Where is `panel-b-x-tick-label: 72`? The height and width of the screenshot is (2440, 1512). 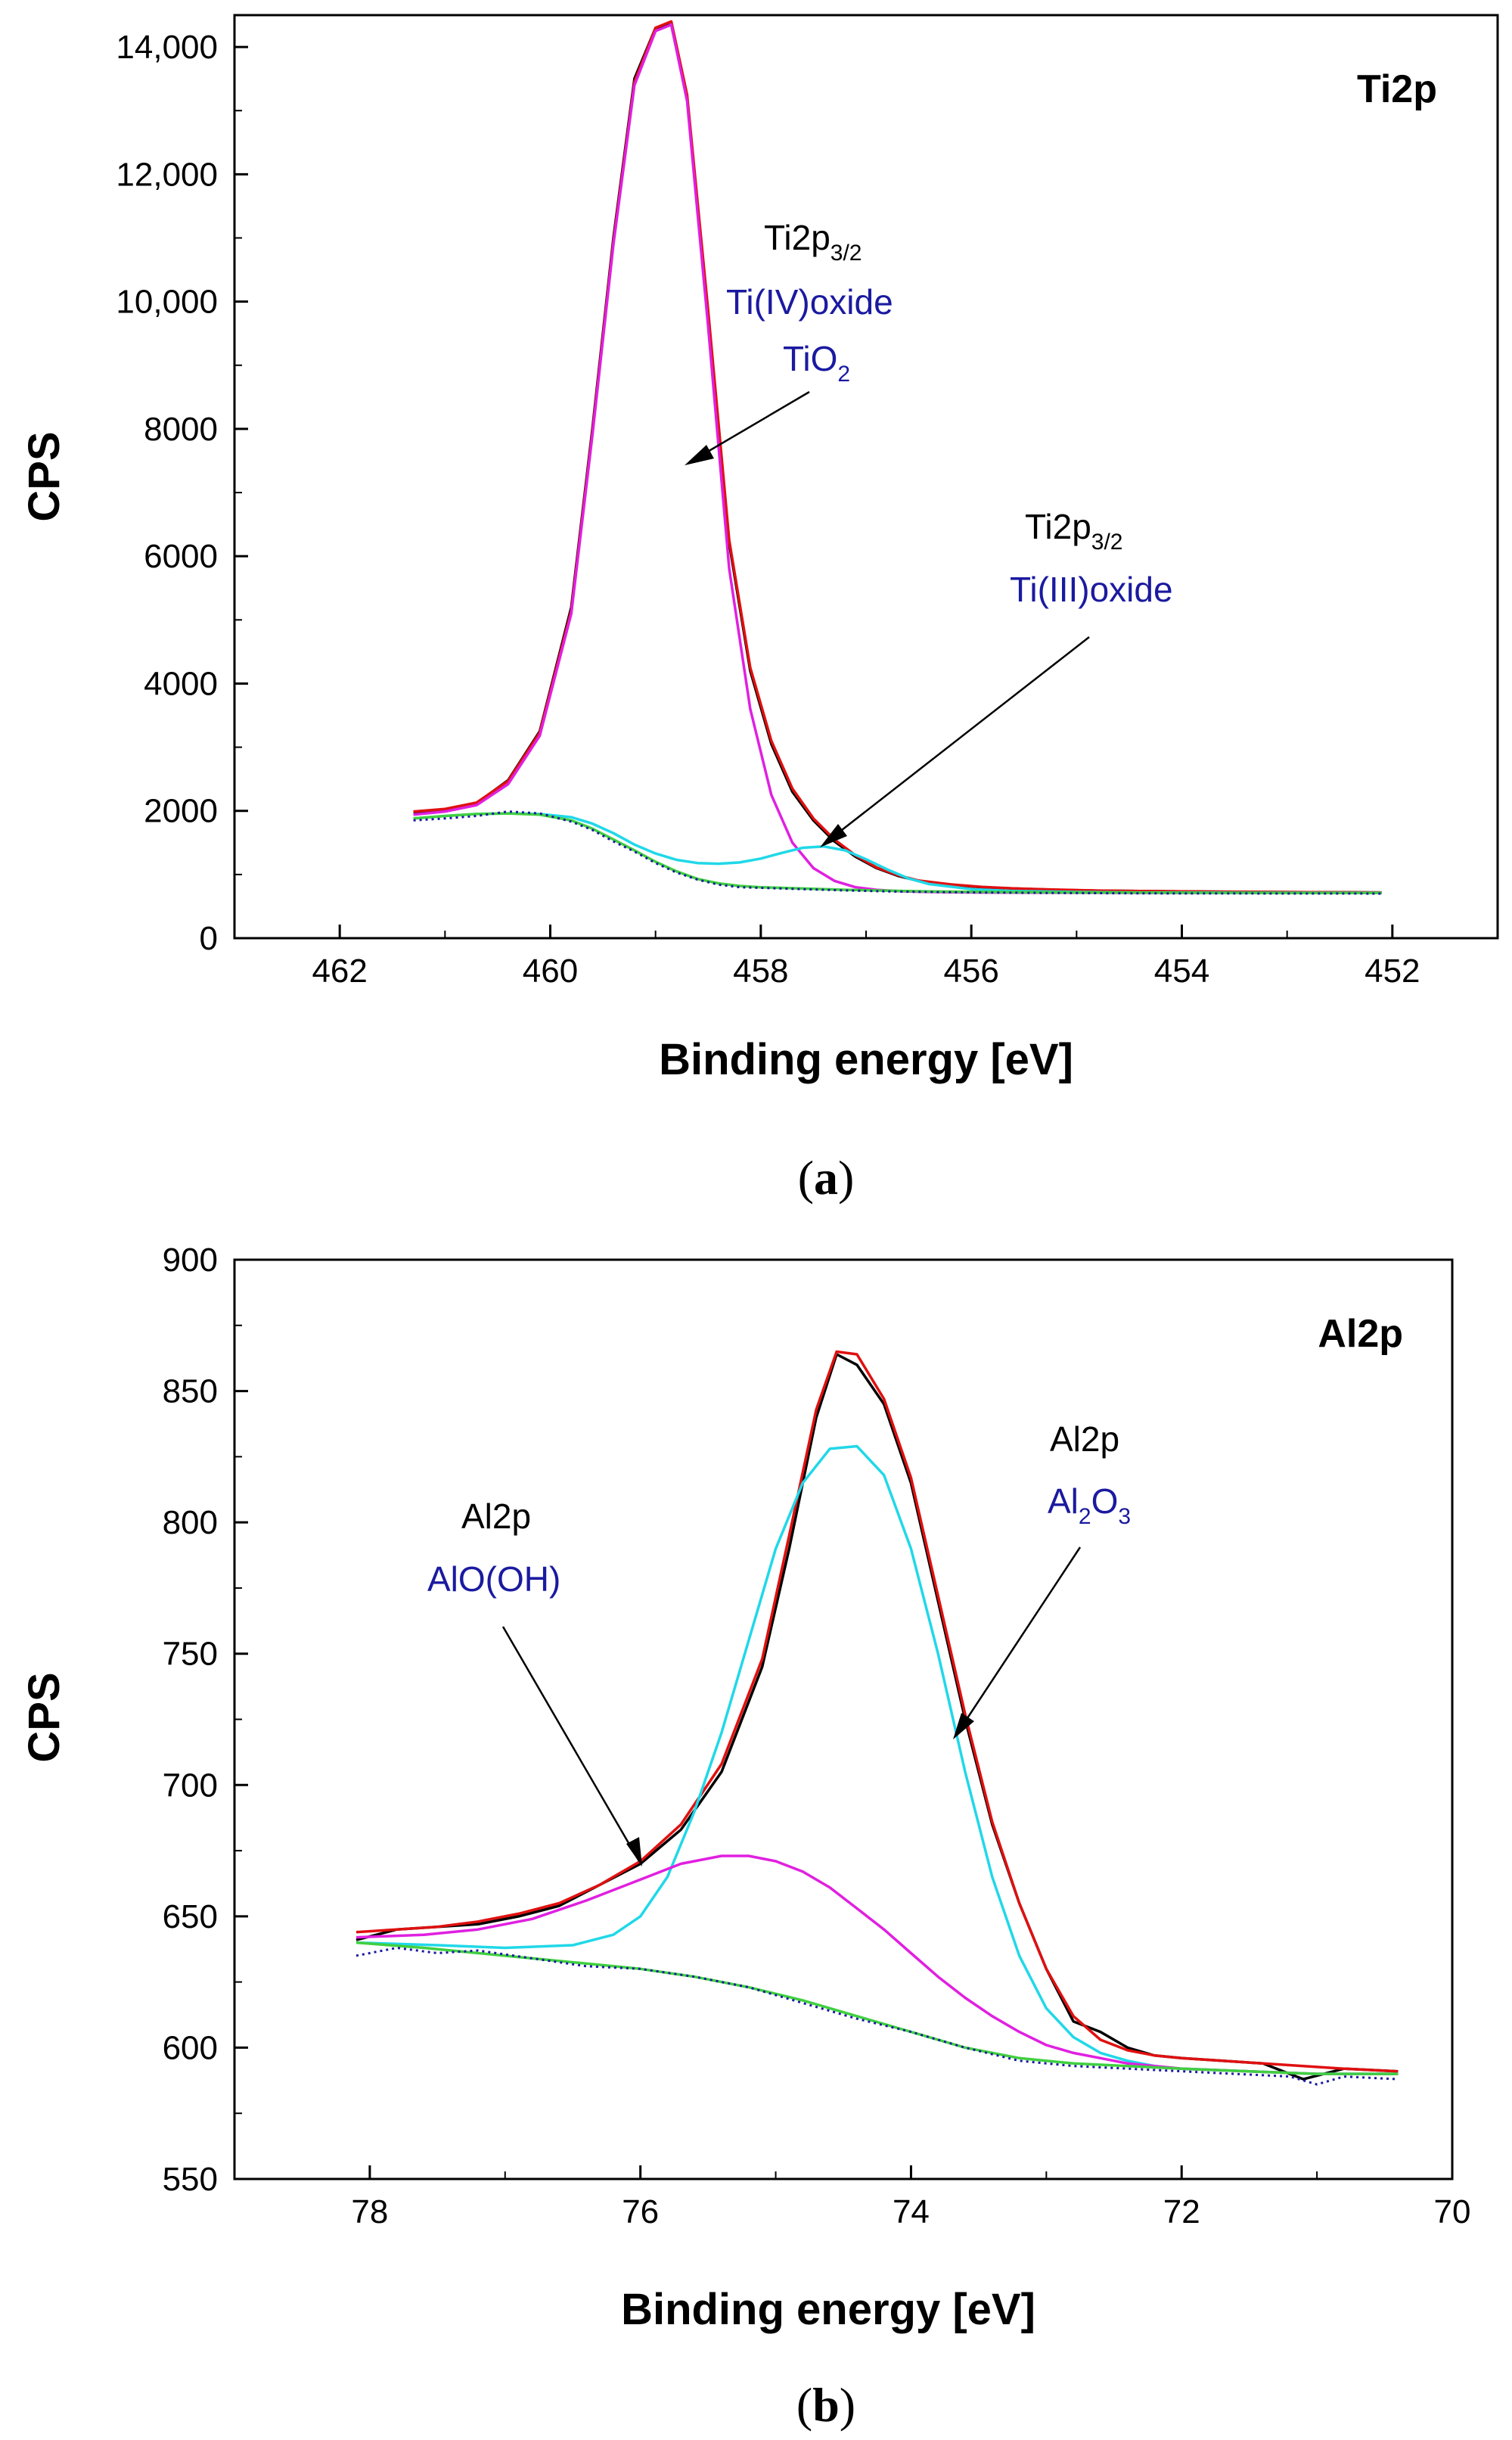 panel-b-x-tick-label: 72 is located at coordinates (1181, 2211).